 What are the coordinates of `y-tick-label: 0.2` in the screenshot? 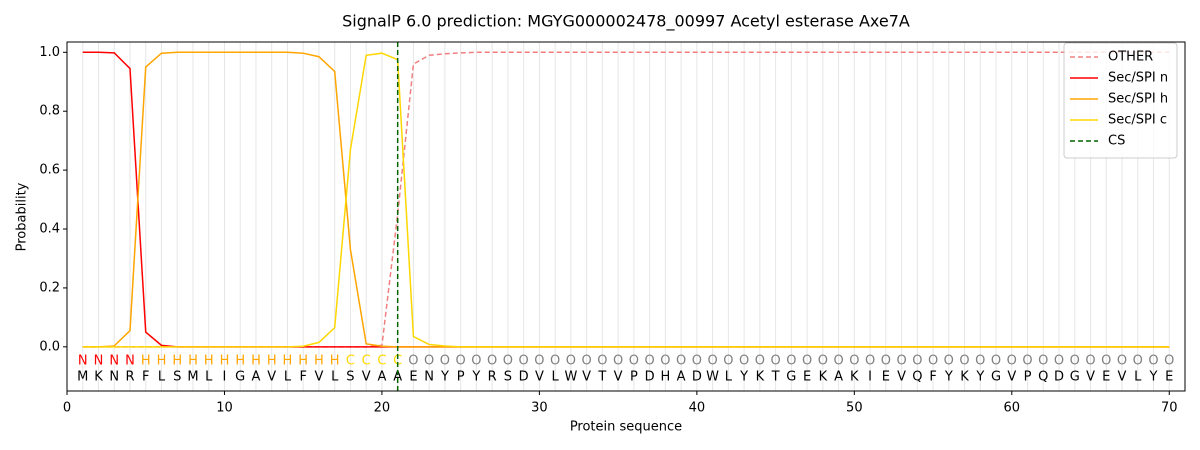 It's located at (49, 287).